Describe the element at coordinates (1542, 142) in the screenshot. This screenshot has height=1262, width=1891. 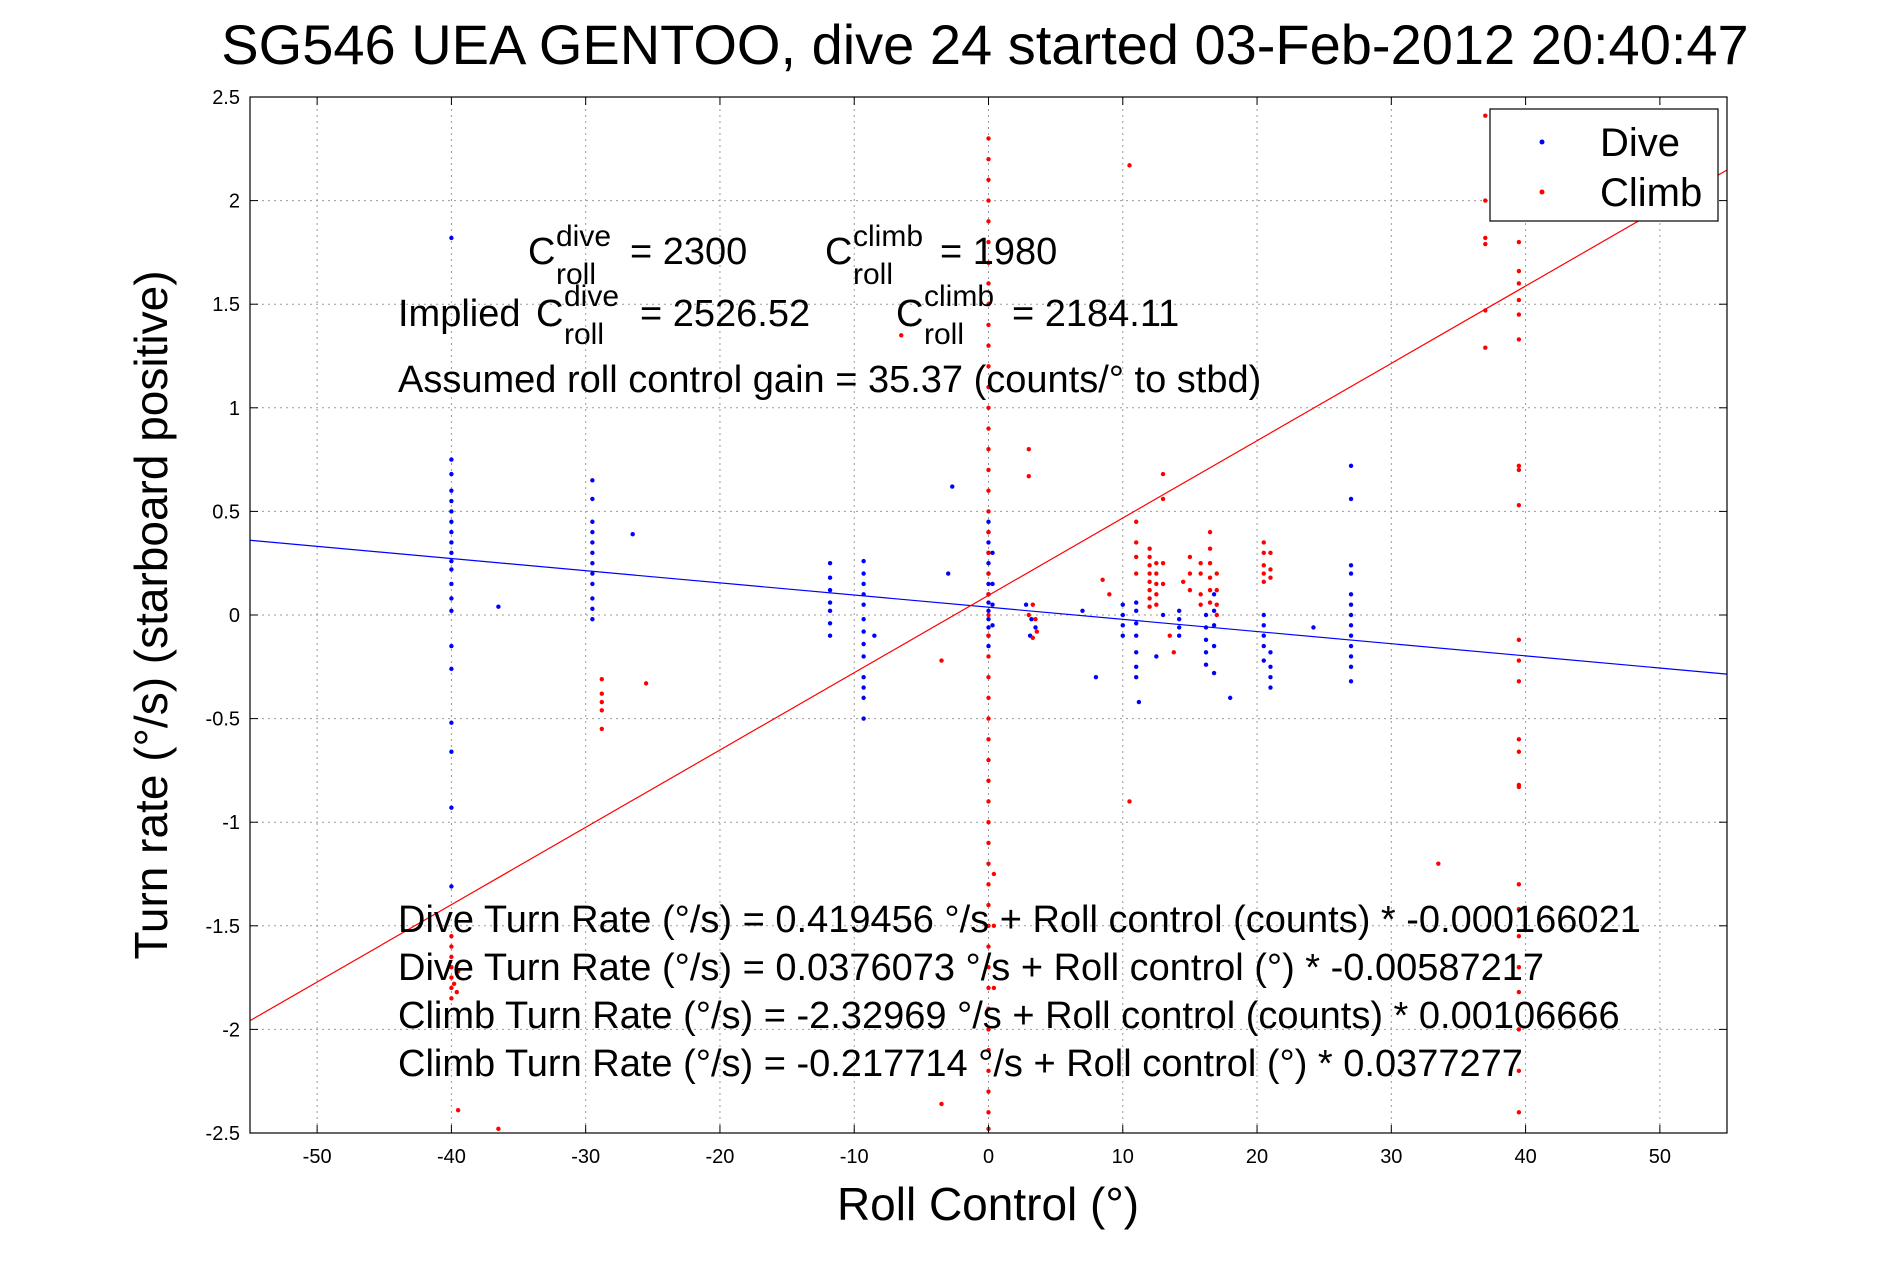
I see `legend-marker-dive` at that location.